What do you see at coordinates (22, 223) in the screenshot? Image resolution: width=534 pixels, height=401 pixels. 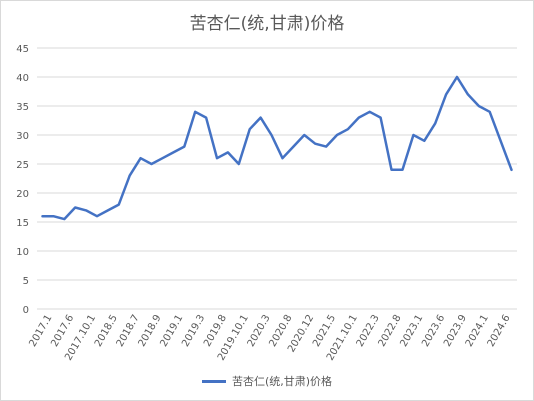 I see `y-tick-label: 15` at bounding box center [22, 223].